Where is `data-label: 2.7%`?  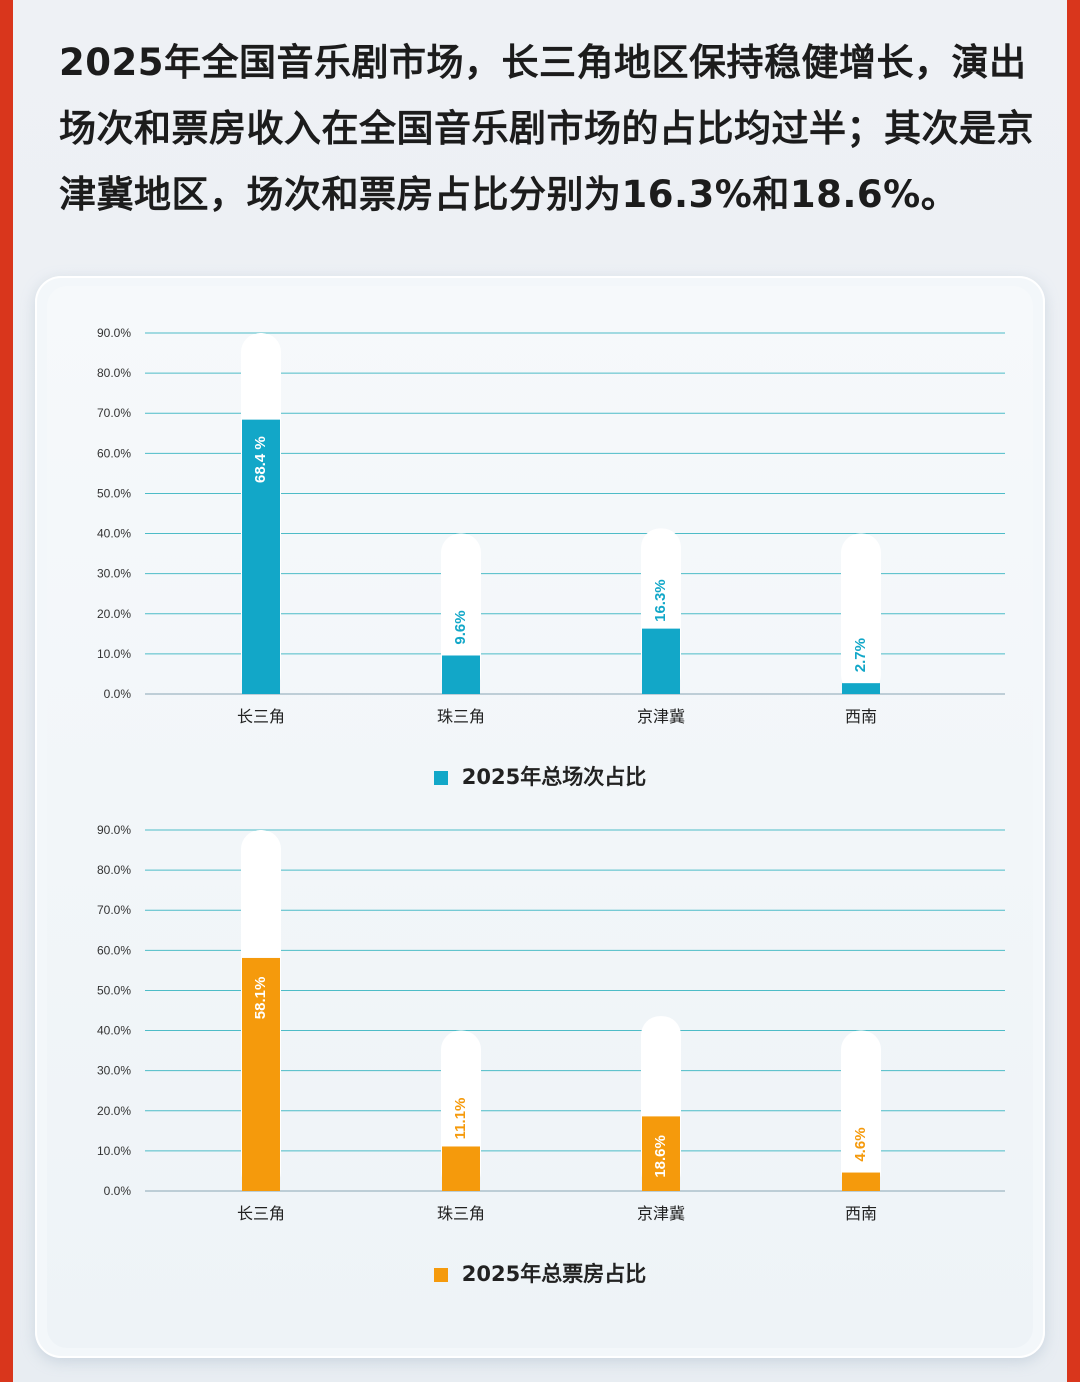
data-label: 2.7% is located at coordinates (860, 655).